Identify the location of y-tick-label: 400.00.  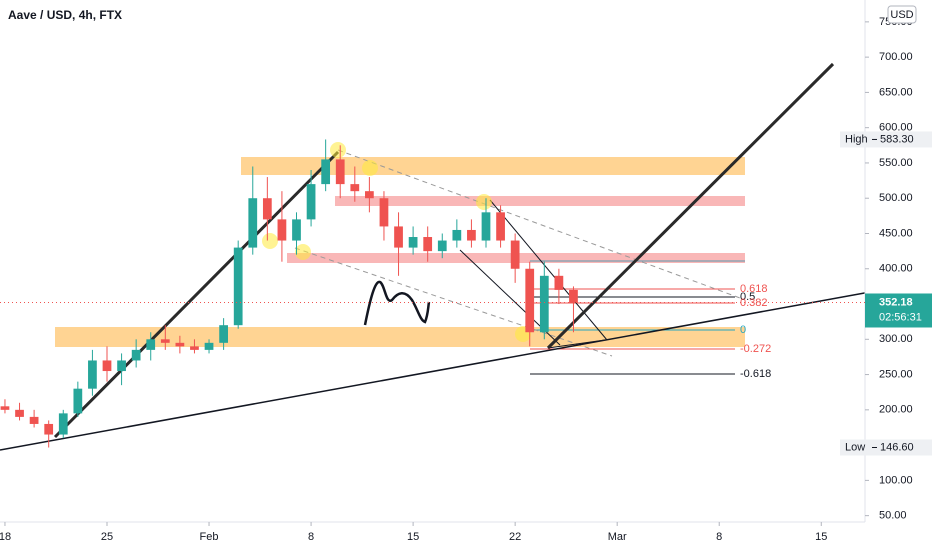
(896, 269).